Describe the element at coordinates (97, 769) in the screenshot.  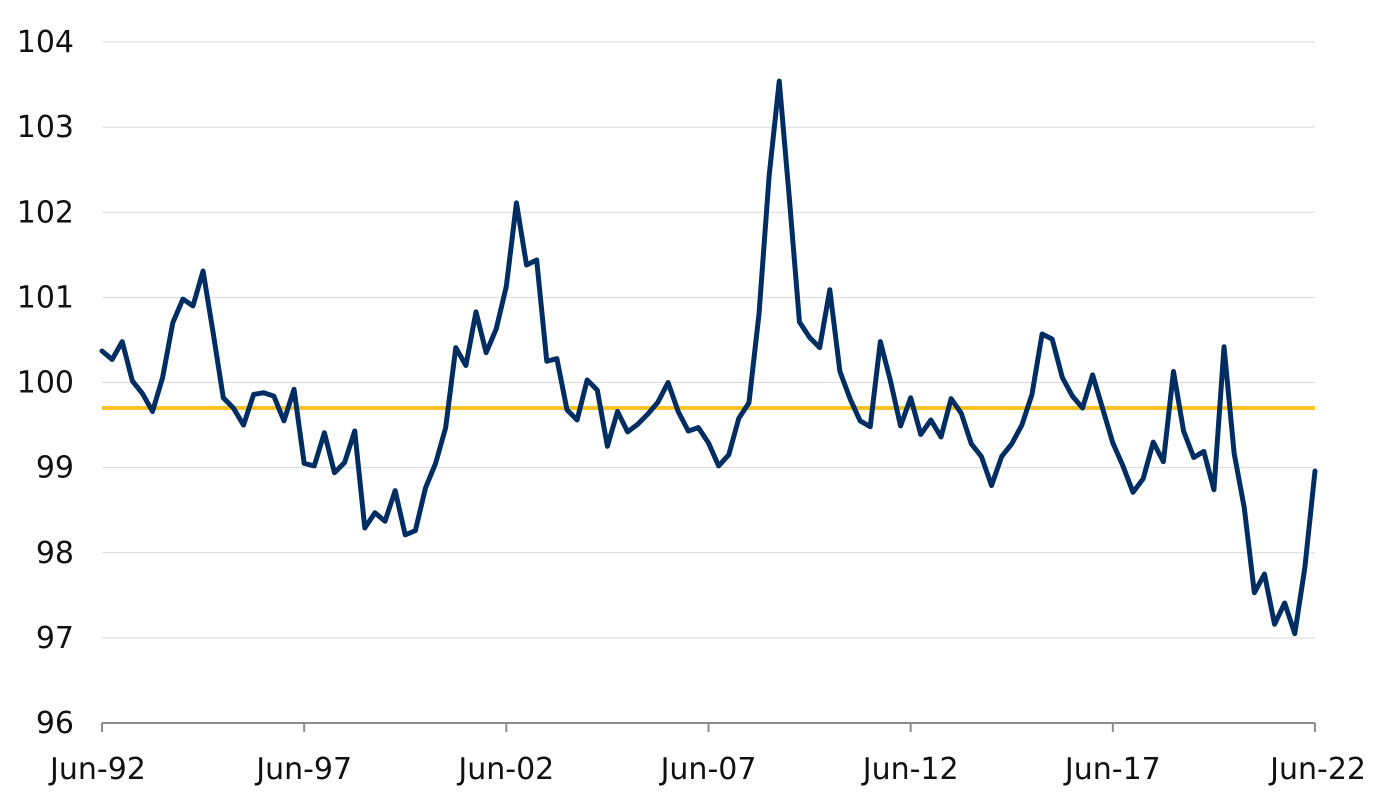
I see `x-tick-label: Jun-92` at that location.